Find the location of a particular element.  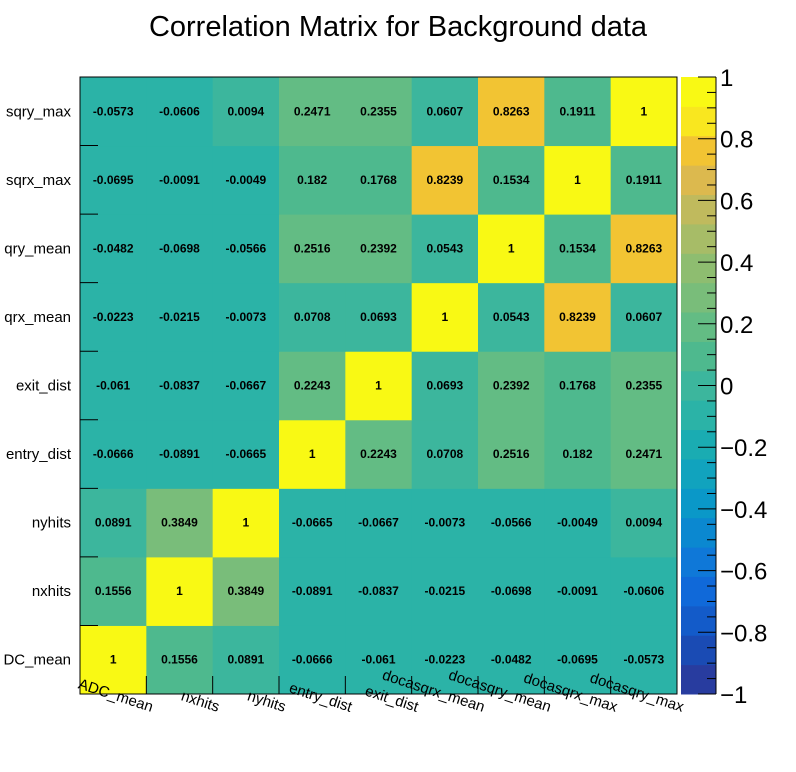

heatmap-cell-exit-dist-entry-dist is located at coordinates (312, 386).